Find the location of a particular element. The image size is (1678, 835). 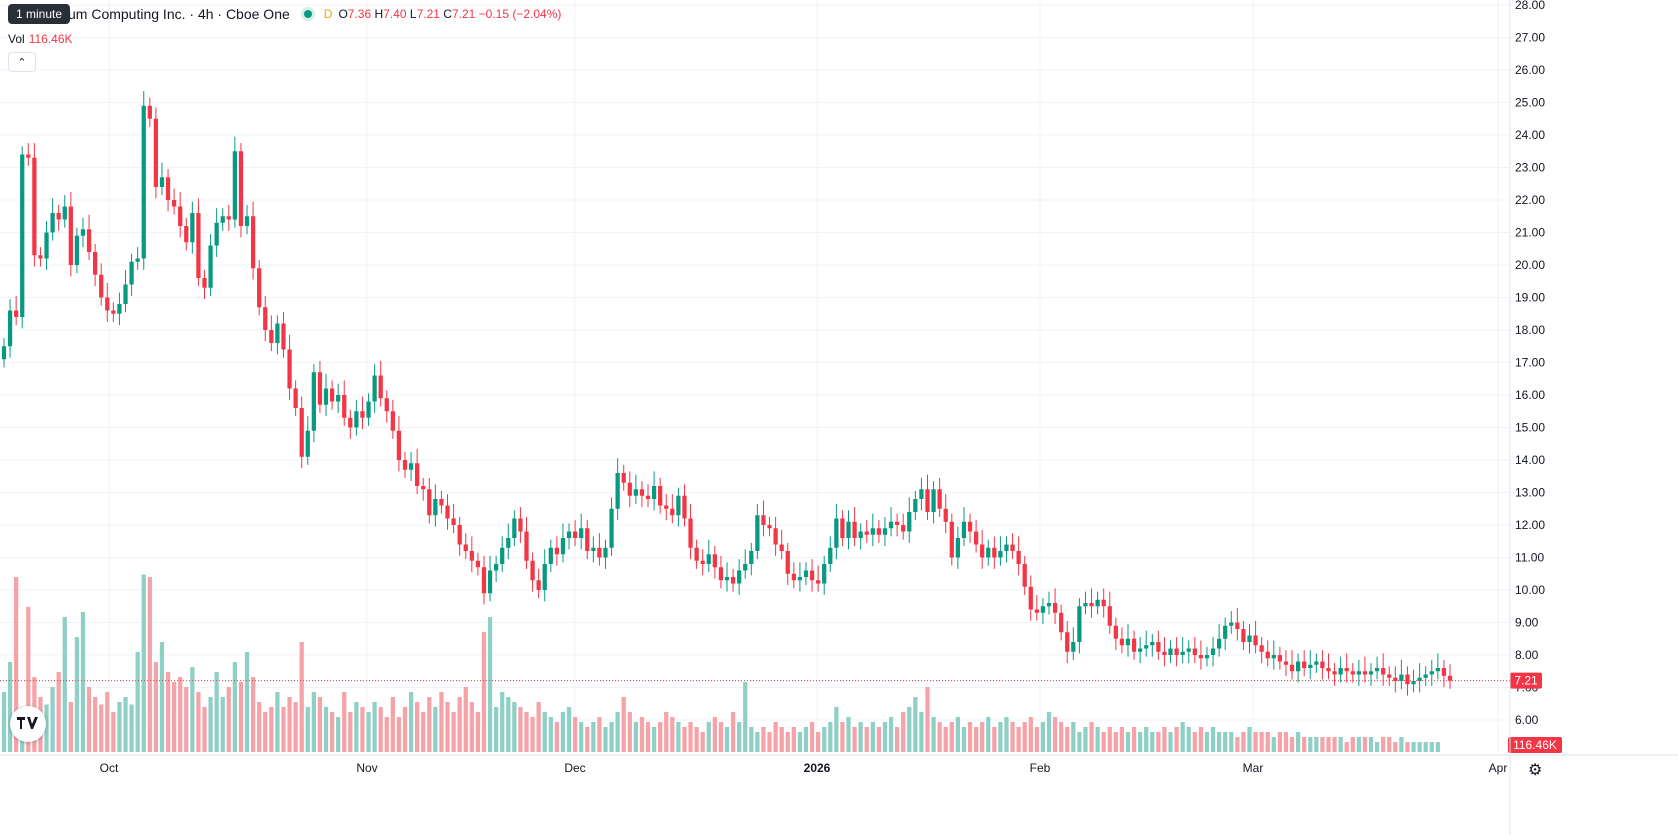

collapse-legend-button: ⌃ is located at coordinates (22, 62).